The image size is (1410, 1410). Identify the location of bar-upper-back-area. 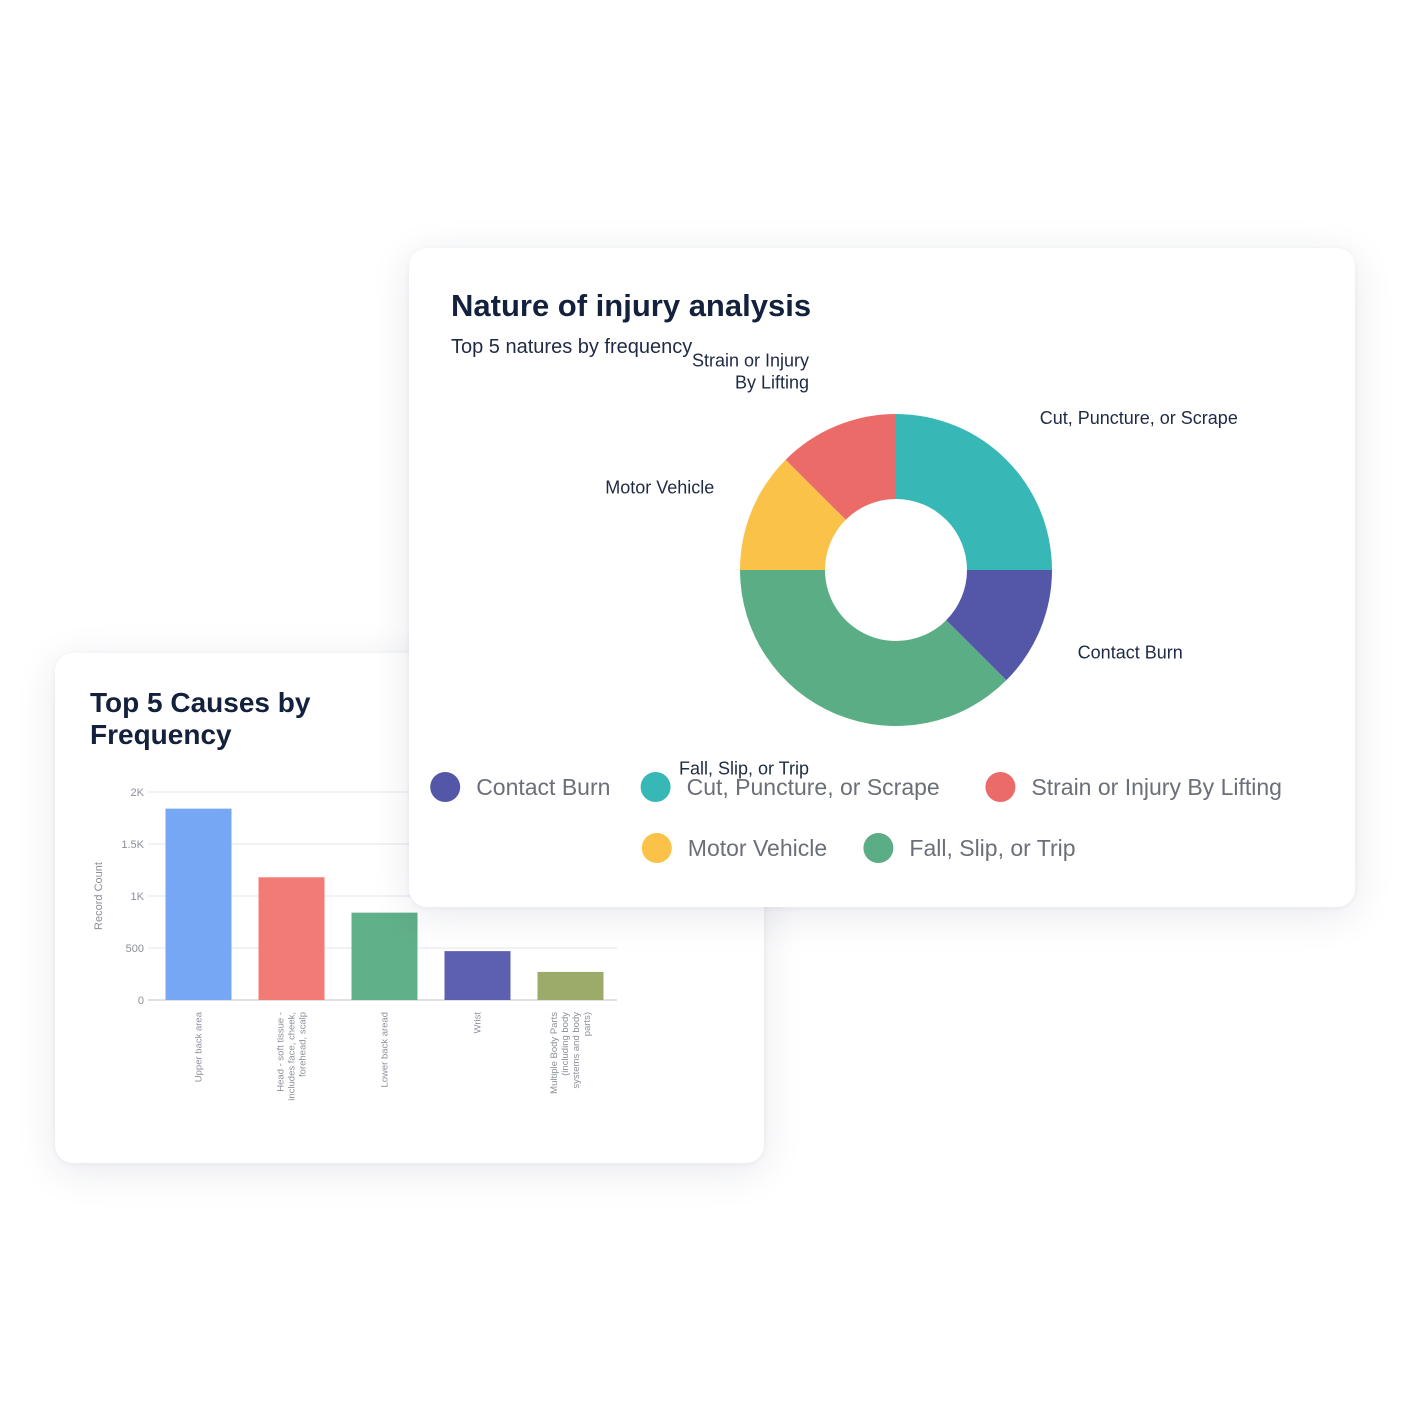
(198, 904).